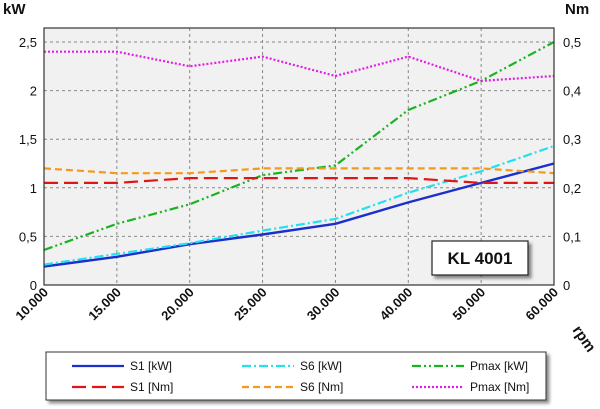  Describe the element at coordinates (151, 366) in the screenshot. I see `legend-label-s1-kw: S1 [kW]` at that location.